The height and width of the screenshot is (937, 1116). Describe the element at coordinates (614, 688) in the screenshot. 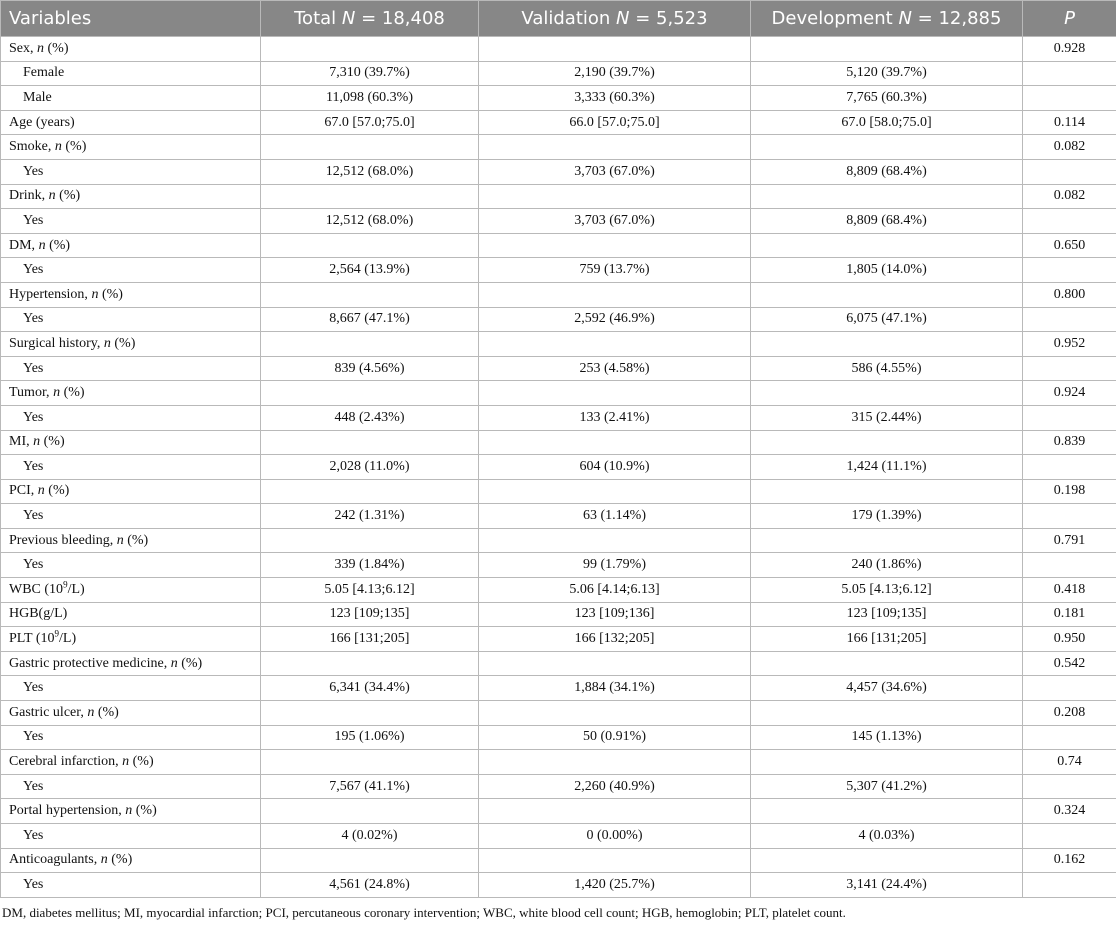

I see `cell-validation: 1,884 (34.1%)` at that location.